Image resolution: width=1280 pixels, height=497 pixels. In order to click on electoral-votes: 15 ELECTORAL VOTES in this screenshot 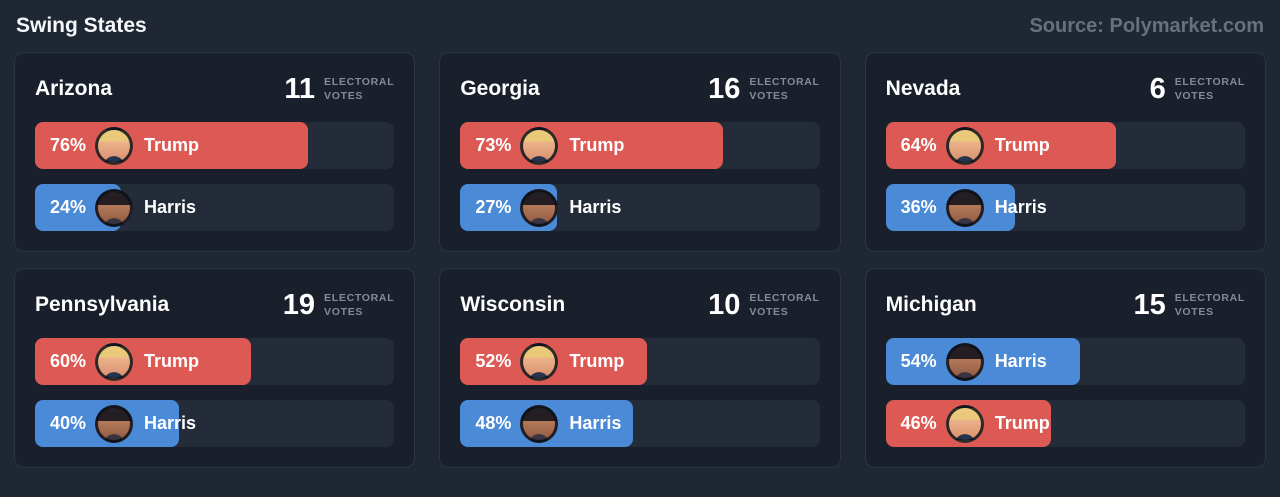, I will do `click(1189, 304)`.